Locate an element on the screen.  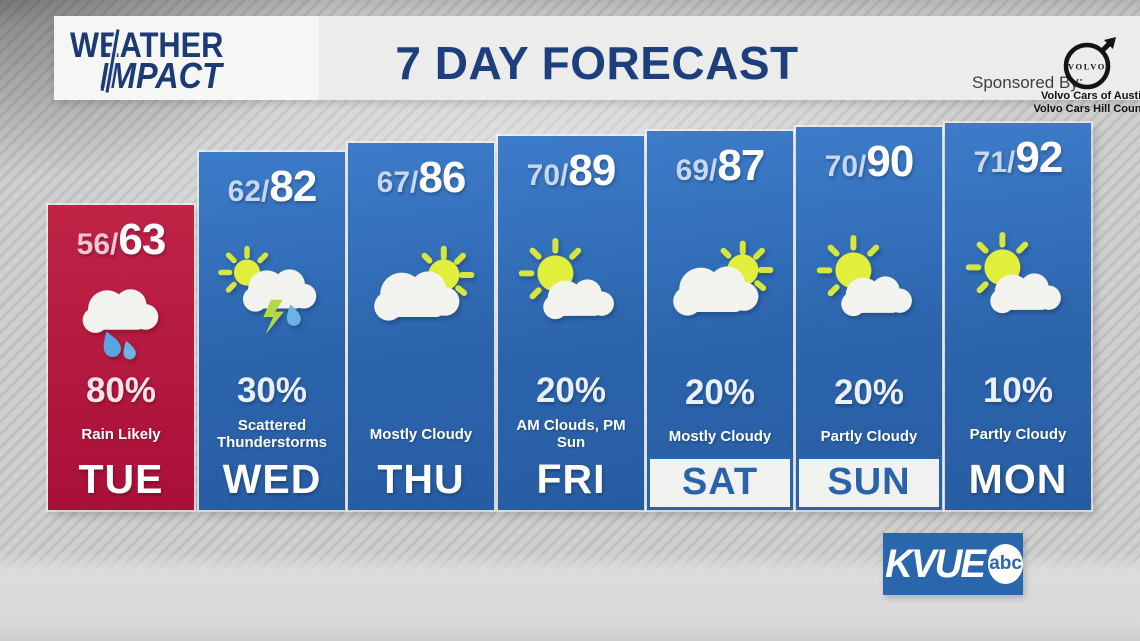
kvue-logo: KVUE abc is located at coordinates (953, 564).